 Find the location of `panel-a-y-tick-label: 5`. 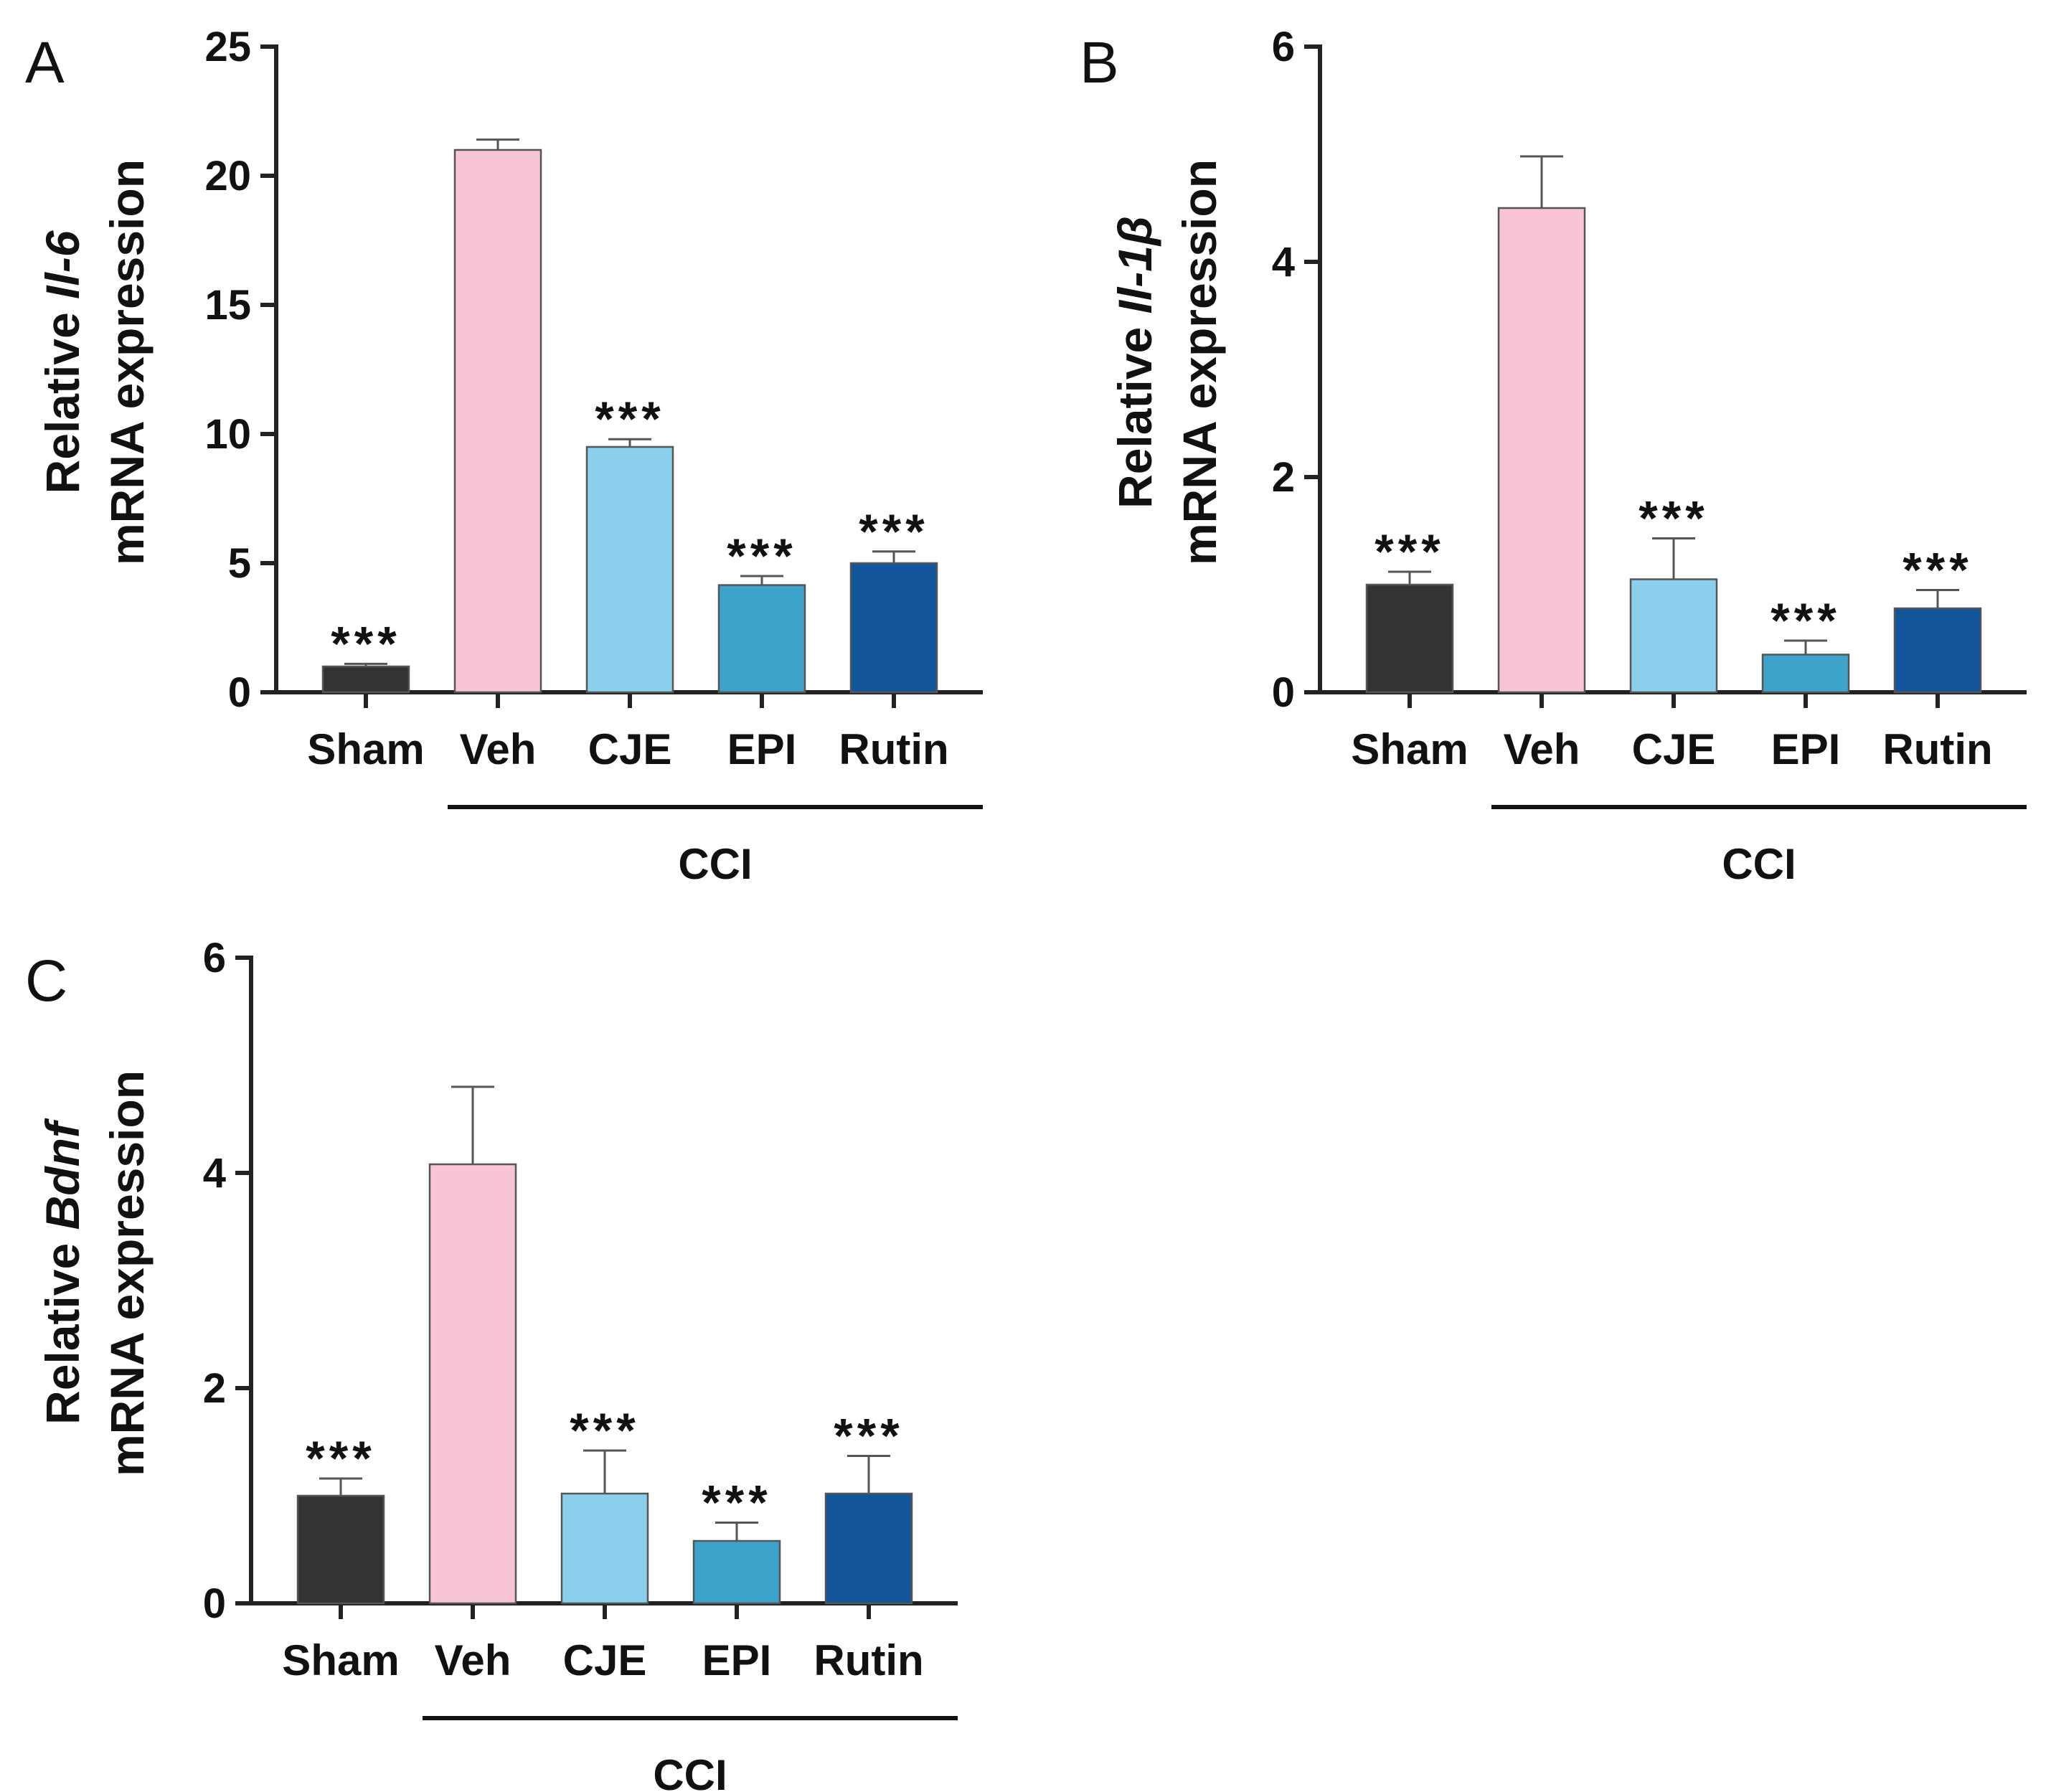

panel-a-y-tick-label: 5 is located at coordinates (239, 563).